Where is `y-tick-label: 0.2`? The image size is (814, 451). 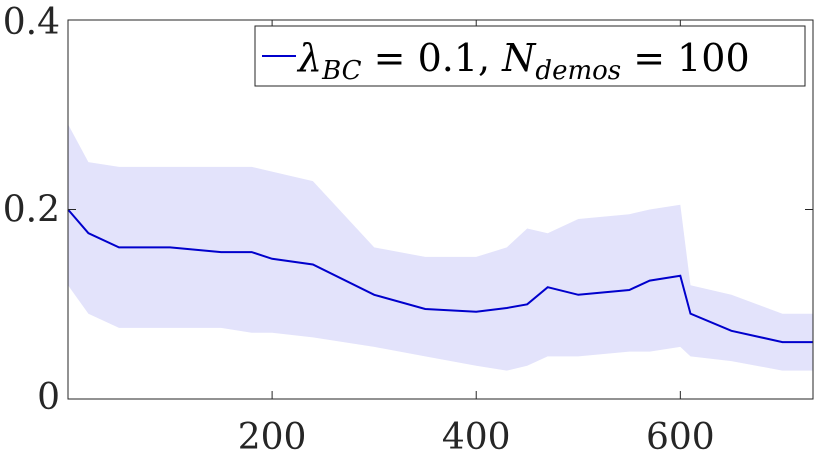 y-tick-label: 0.2 is located at coordinates (31, 210).